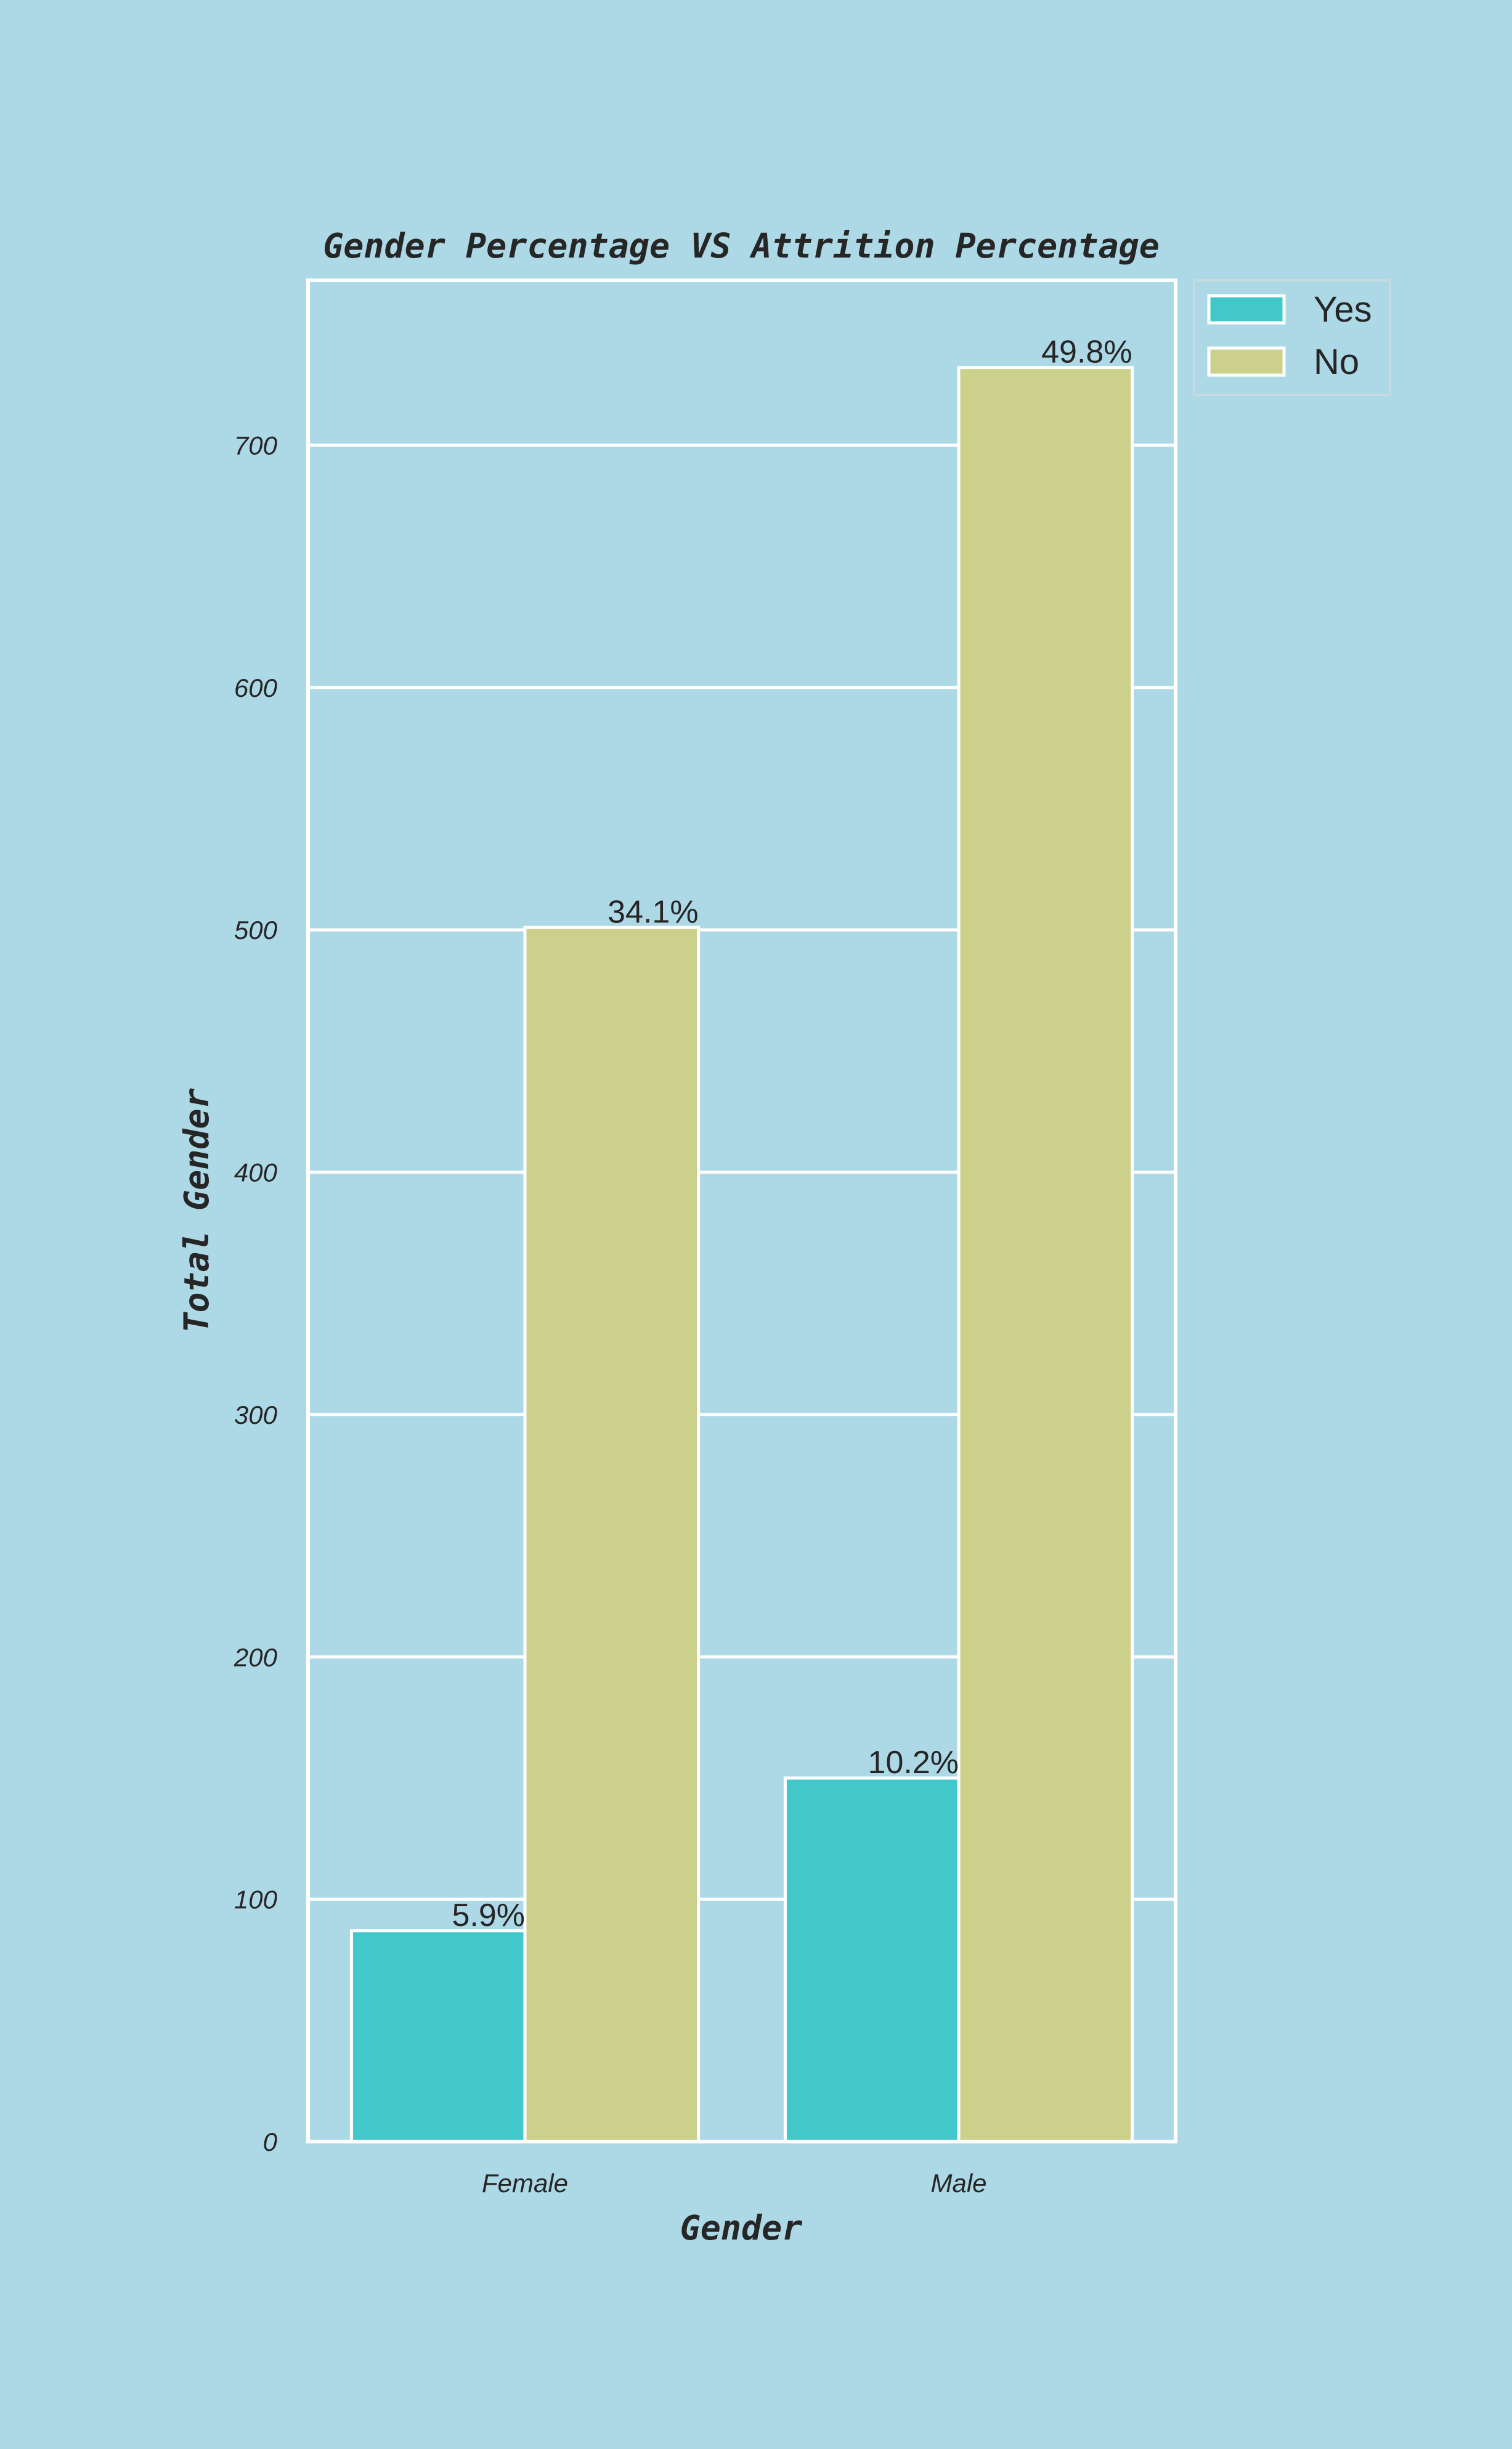  What do you see at coordinates (612, 1534) in the screenshot?
I see `bar-female-no` at bounding box center [612, 1534].